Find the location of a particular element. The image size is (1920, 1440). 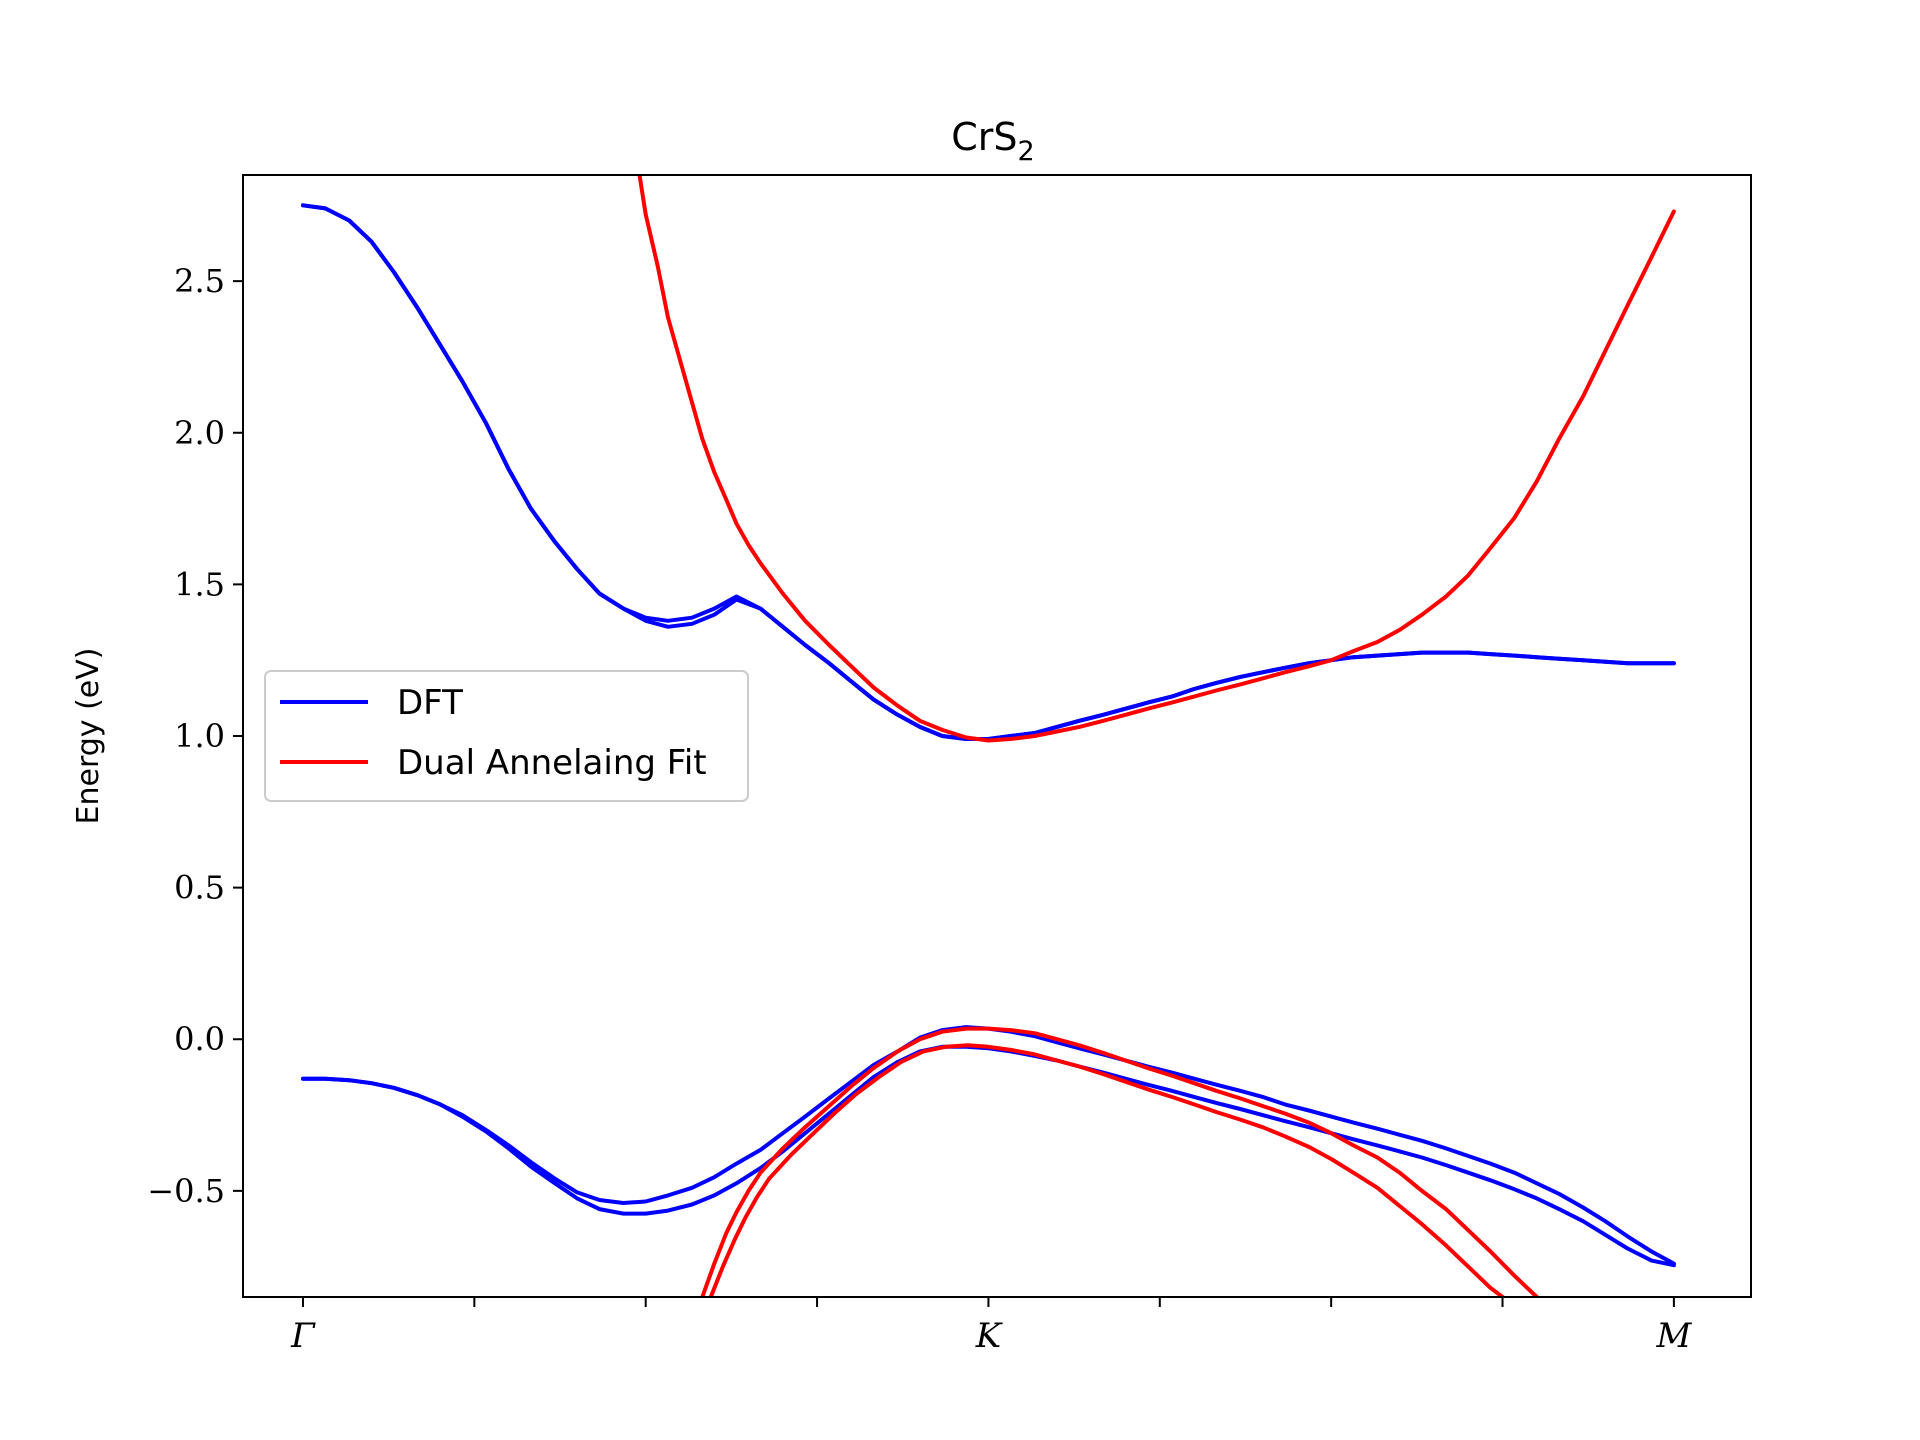

legend-dft-label: DFT is located at coordinates (430, 703).